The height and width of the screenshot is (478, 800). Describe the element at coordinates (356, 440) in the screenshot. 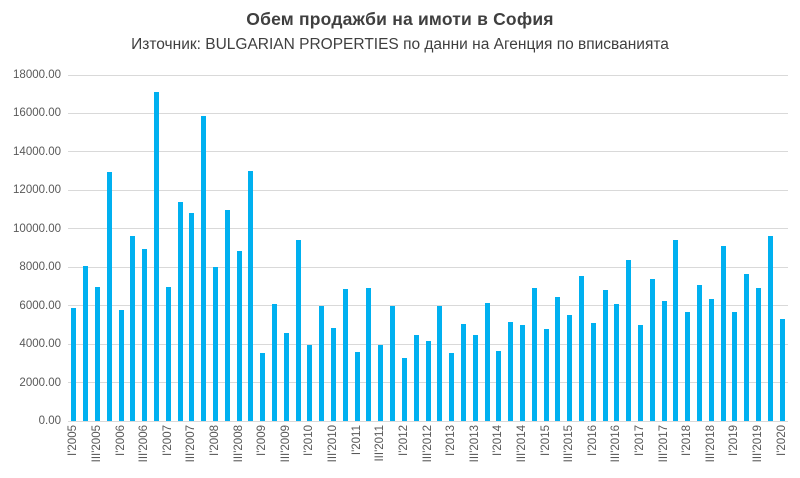

I see `x-tick-label: I'2011` at that location.